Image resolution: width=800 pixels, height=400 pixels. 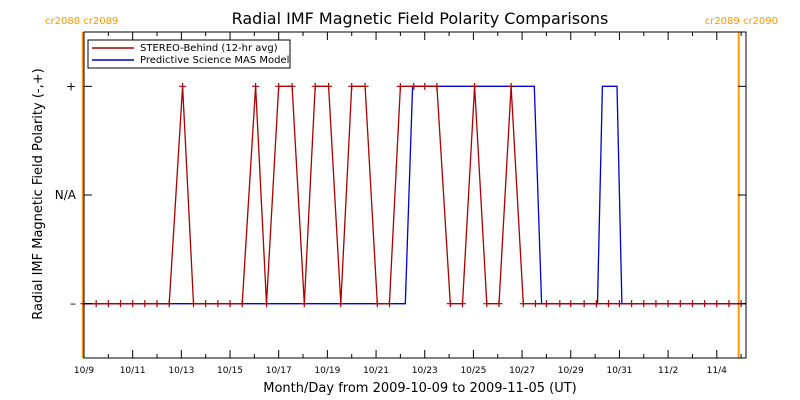 What do you see at coordinates (181, 371) in the screenshot?
I see `x-tick-label: 10/13` at bounding box center [181, 371].